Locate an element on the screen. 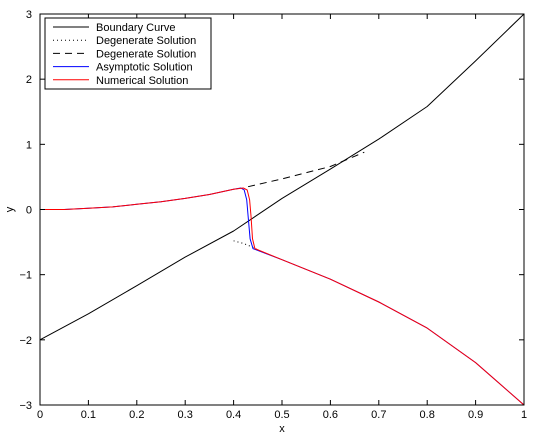  y-axis-label: y is located at coordinates (10, 209).